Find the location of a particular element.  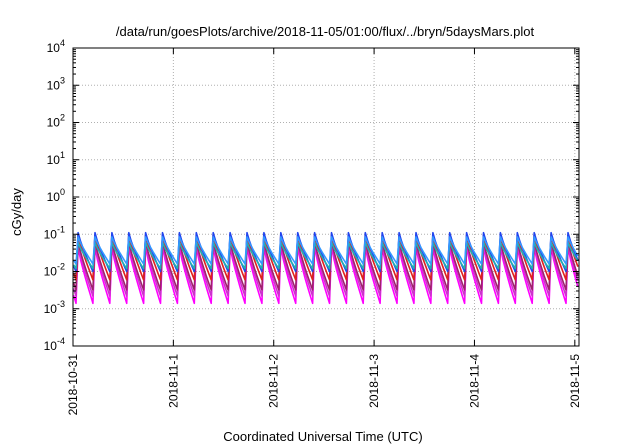

series-group is located at coordinates (325, 268).